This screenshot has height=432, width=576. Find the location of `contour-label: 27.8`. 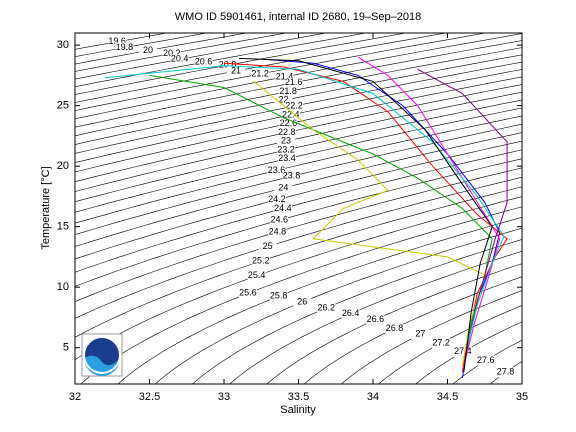

contour-label: 27.8 is located at coordinates (506, 372).